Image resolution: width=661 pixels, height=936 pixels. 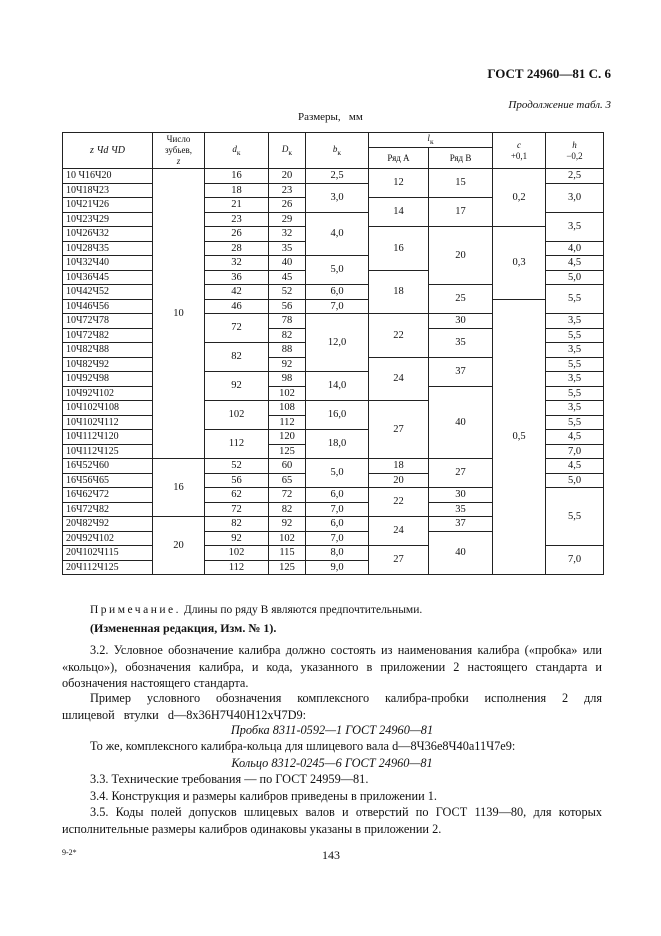 What do you see at coordinates (575, 480) in the screenshot?
I see `table-cell: 5,0` at bounding box center [575, 480].